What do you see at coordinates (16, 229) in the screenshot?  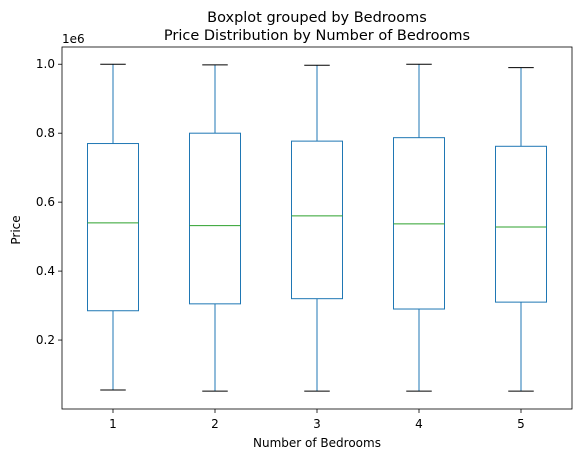 I see `y-axis-label: Price` at bounding box center [16, 229].